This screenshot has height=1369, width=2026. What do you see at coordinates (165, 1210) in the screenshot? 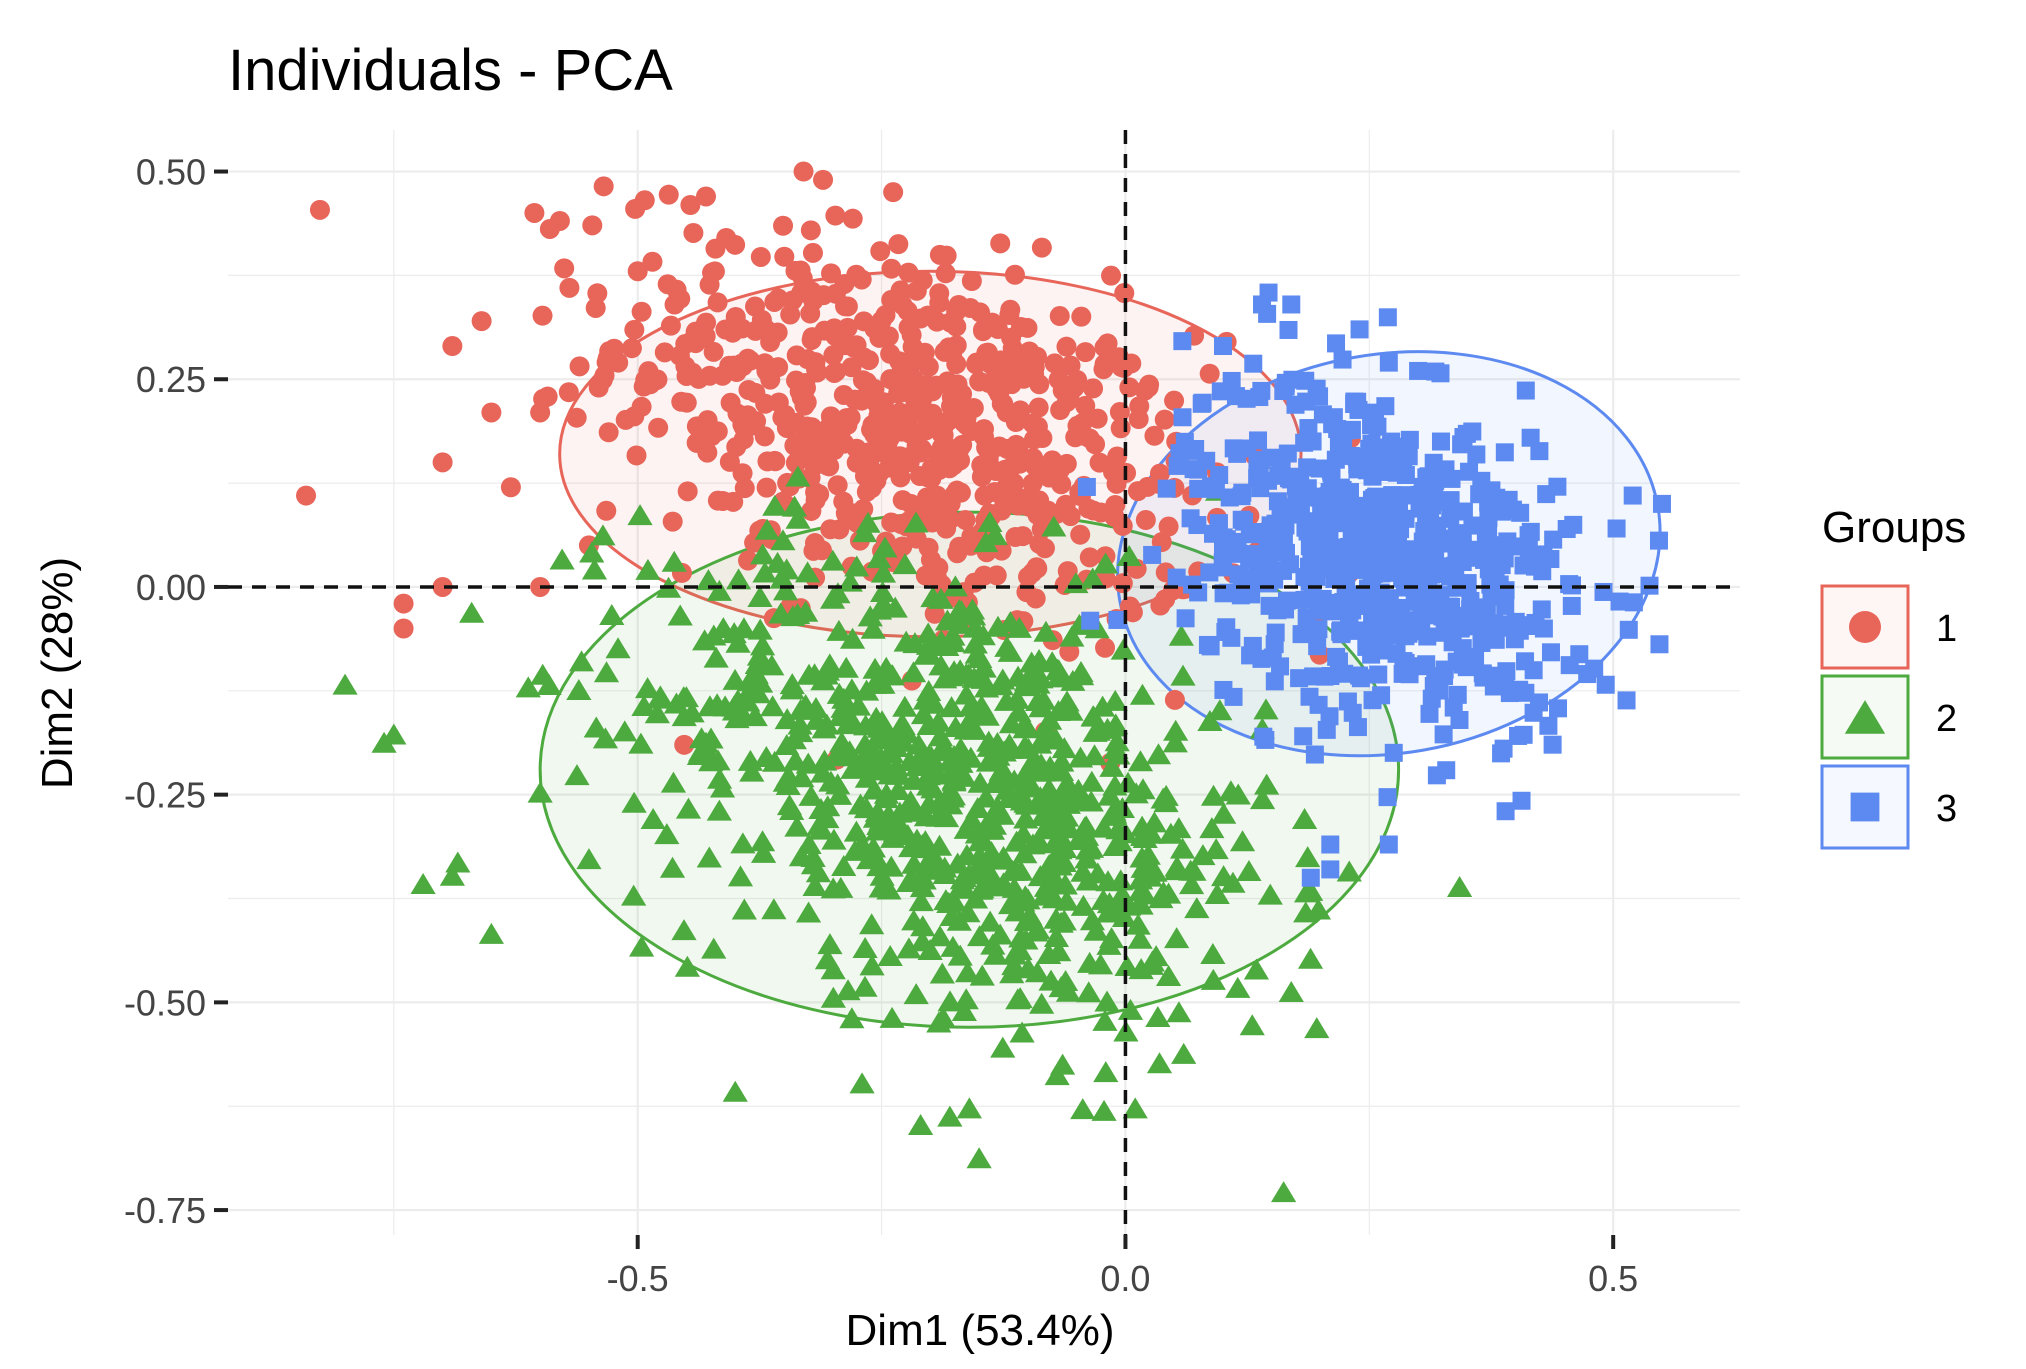
I see `y-tick-label: -0.75` at bounding box center [165, 1210].